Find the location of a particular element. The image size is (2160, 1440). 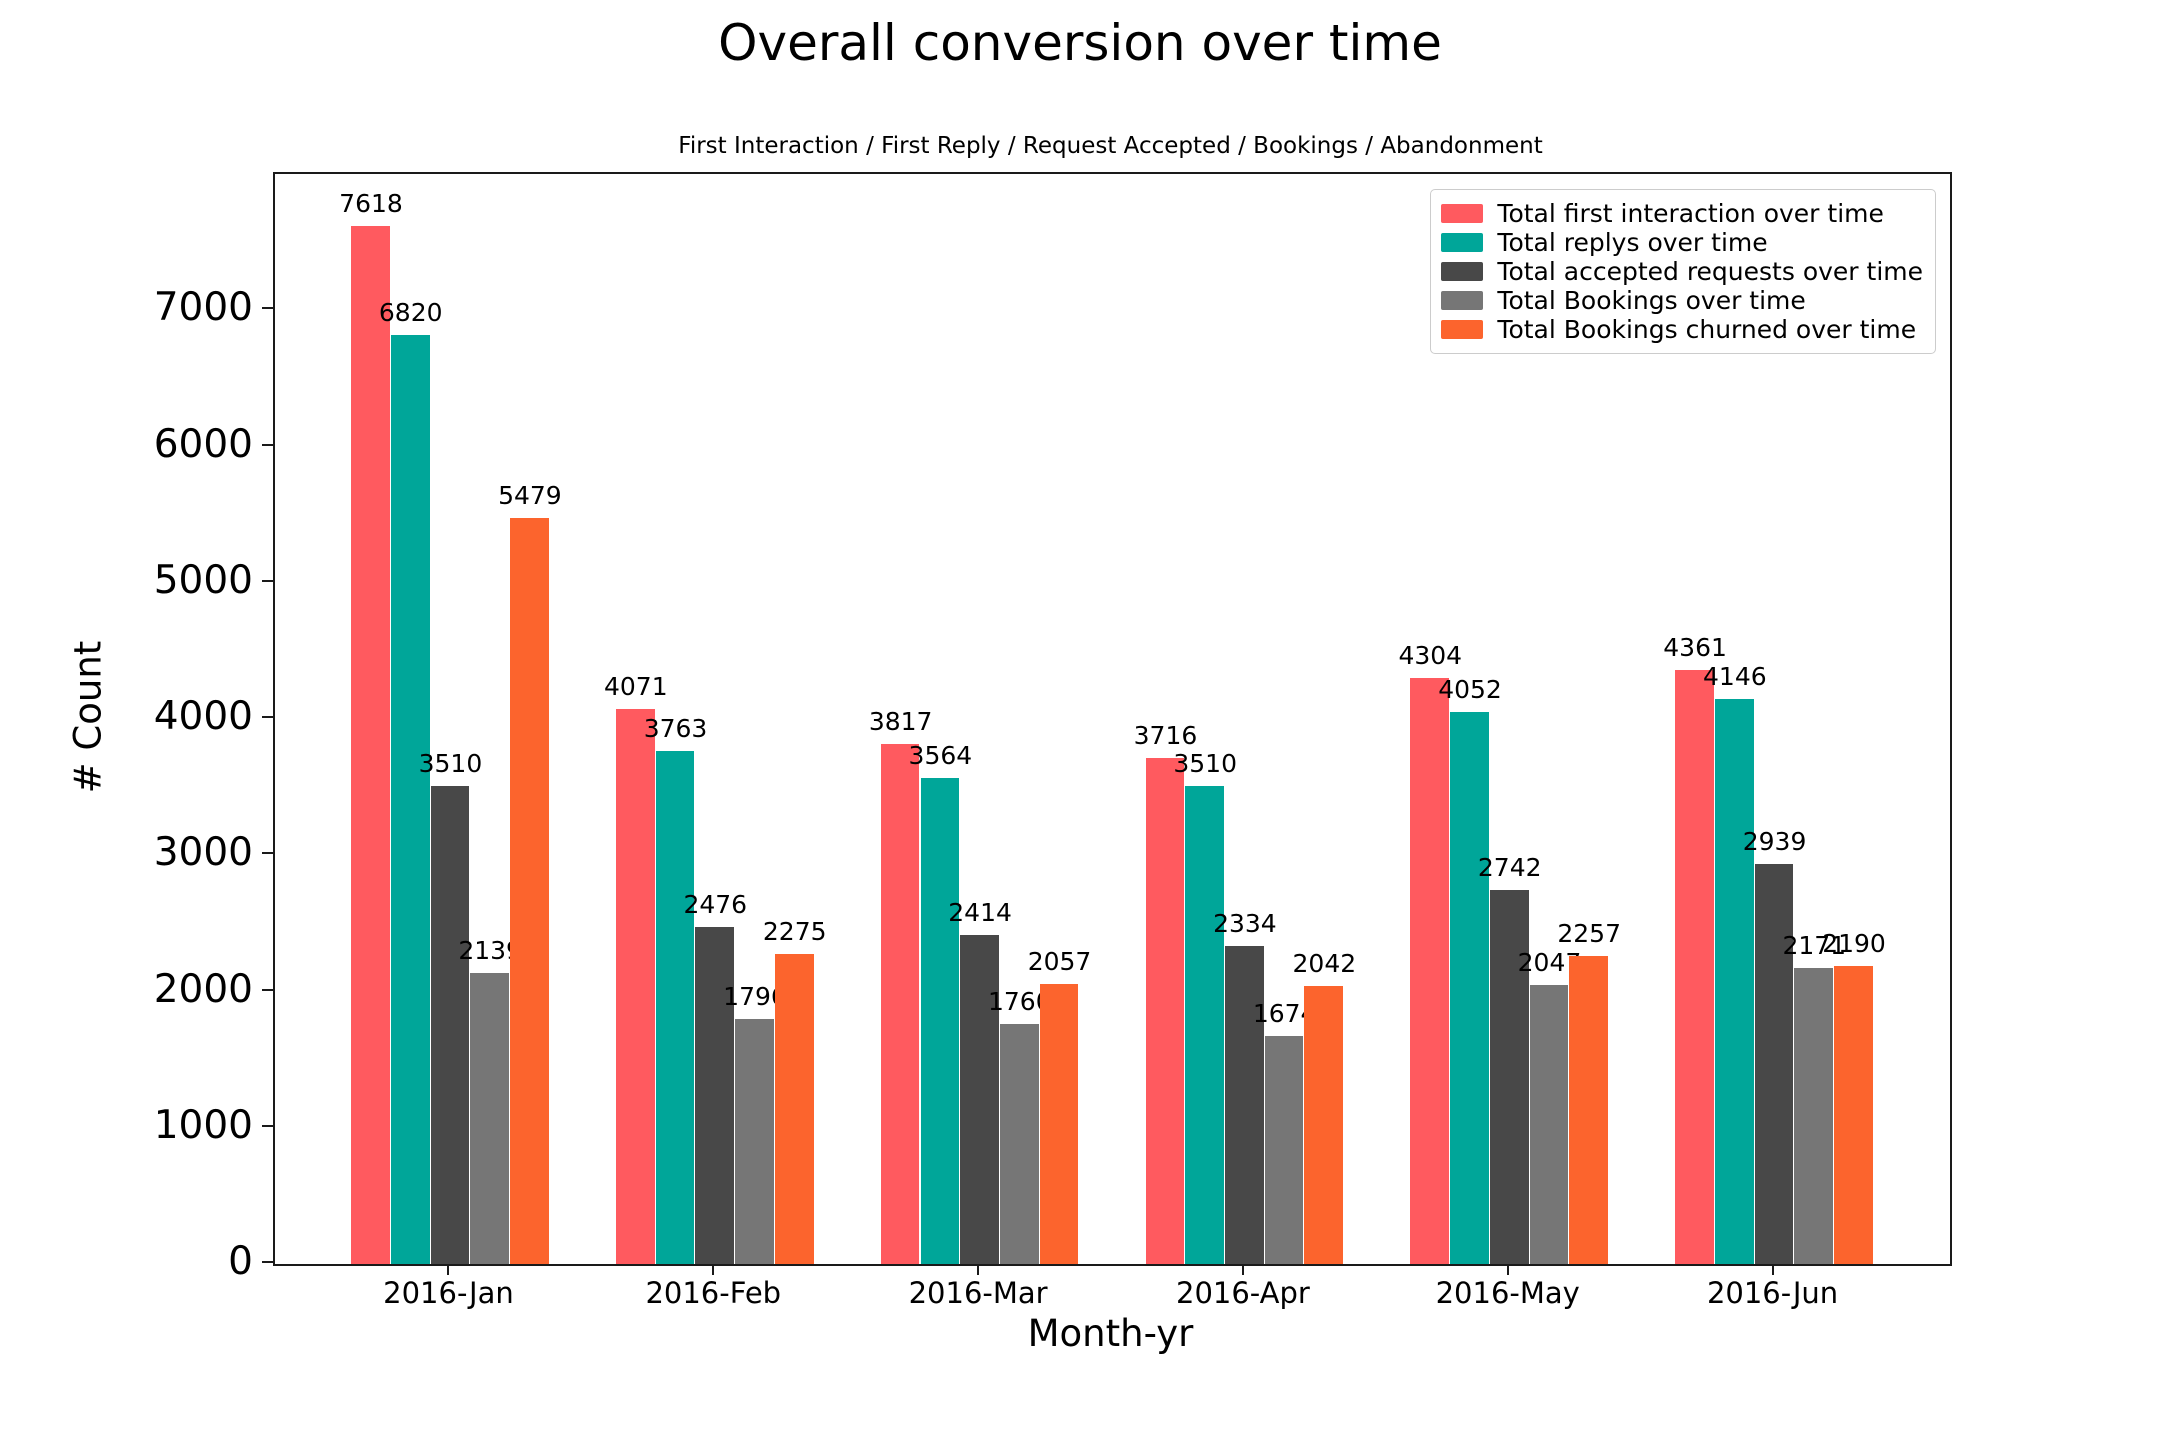

y-tick-label: 5000 is located at coordinates (203, 580).